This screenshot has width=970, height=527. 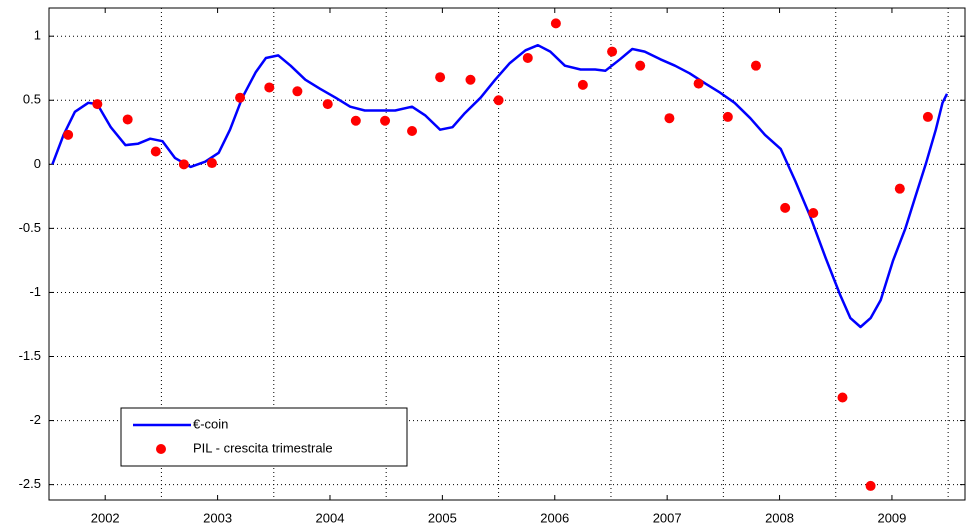 I want to click on y-tick-label: 0, so click(x=37, y=163).